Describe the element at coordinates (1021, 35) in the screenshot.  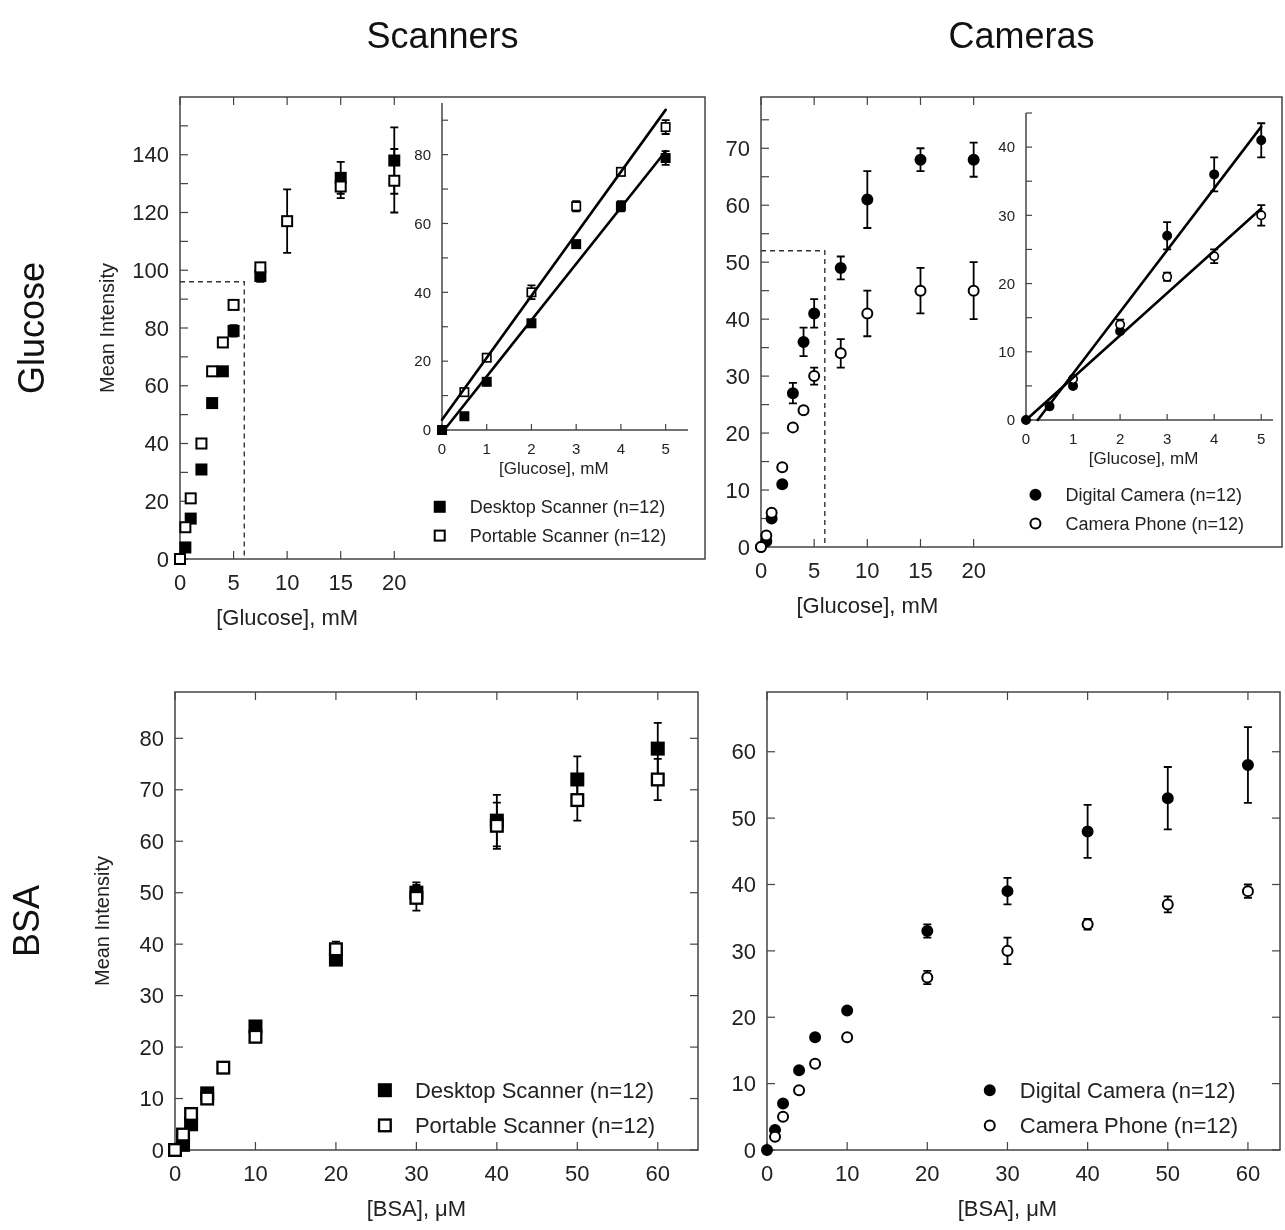
I see `chart-title: Cameras` at that location.